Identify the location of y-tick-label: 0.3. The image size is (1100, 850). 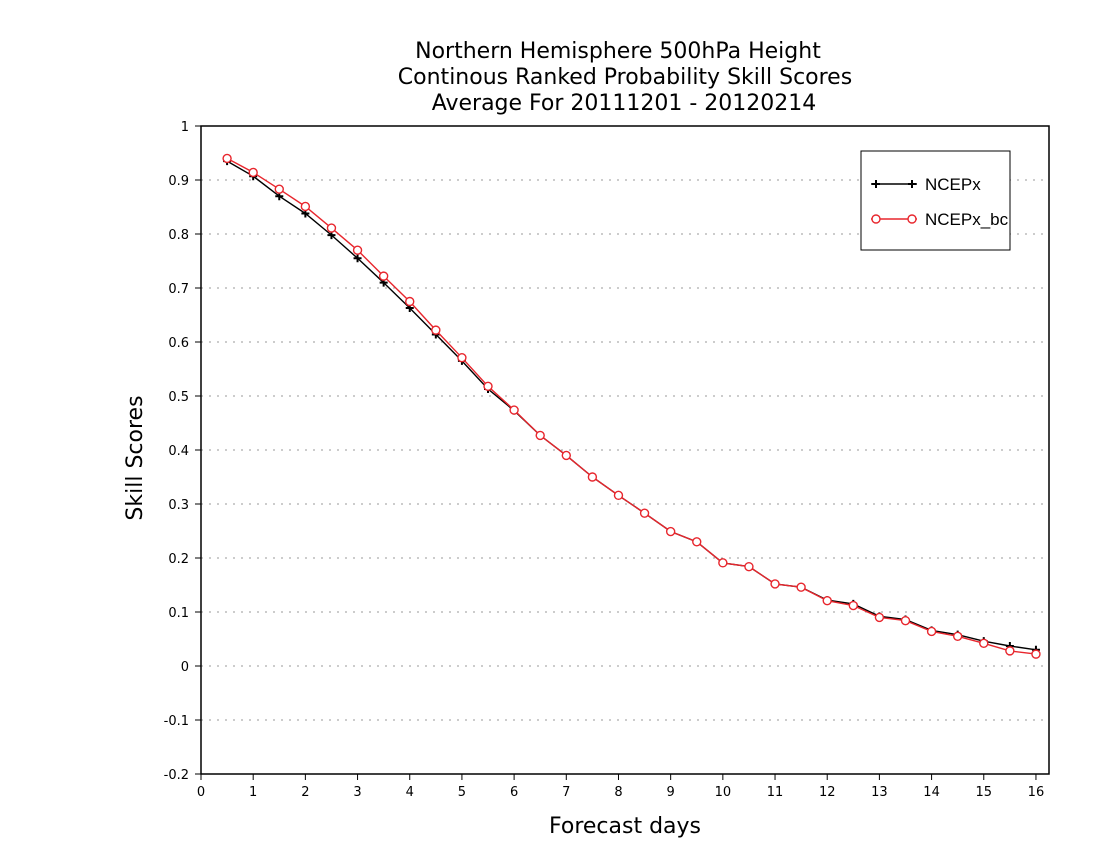
(178, 505).